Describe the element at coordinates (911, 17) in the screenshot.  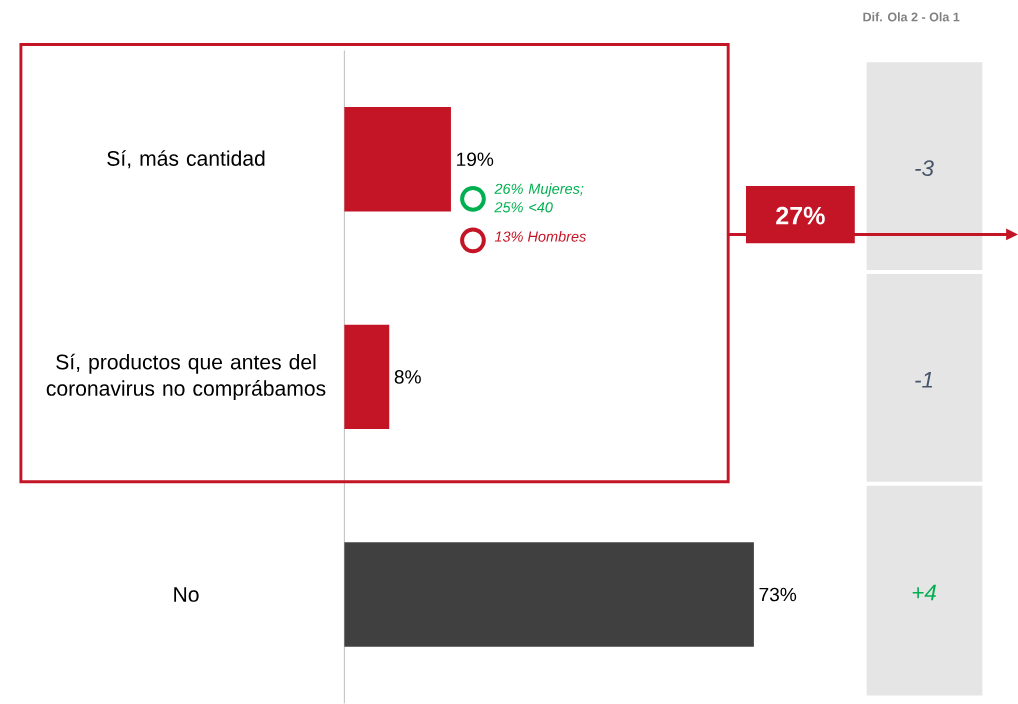
I see `text: Dif. Ola 2 - Ola 1` at that location.